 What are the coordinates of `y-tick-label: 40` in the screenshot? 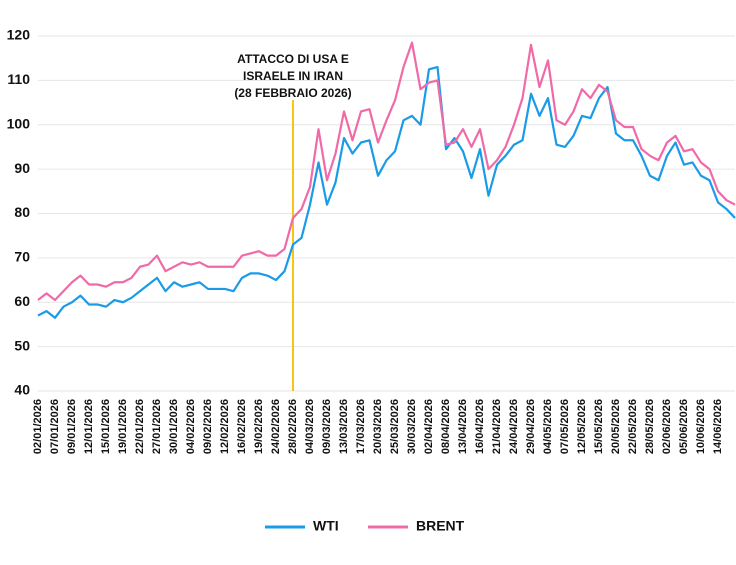 It's located at (22, 390).